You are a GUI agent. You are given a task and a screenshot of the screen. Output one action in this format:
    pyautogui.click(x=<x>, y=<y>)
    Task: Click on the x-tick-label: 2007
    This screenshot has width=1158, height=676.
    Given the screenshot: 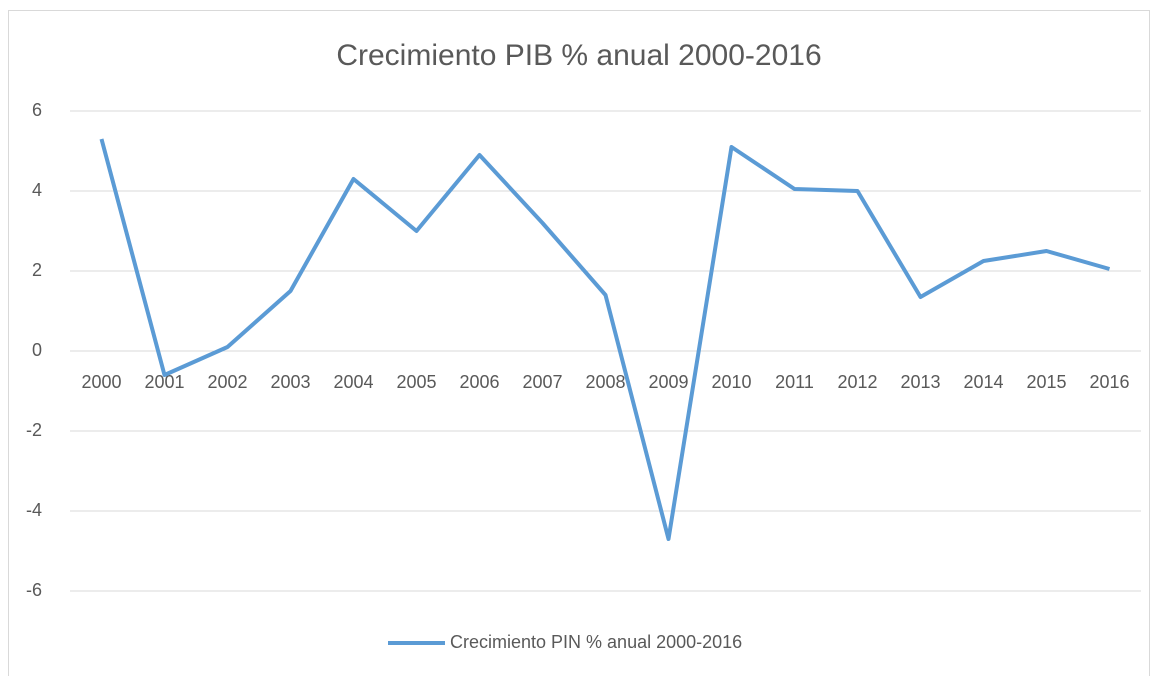 What is the action you would take?
    pyautogui.click(x=542, y=382)
    